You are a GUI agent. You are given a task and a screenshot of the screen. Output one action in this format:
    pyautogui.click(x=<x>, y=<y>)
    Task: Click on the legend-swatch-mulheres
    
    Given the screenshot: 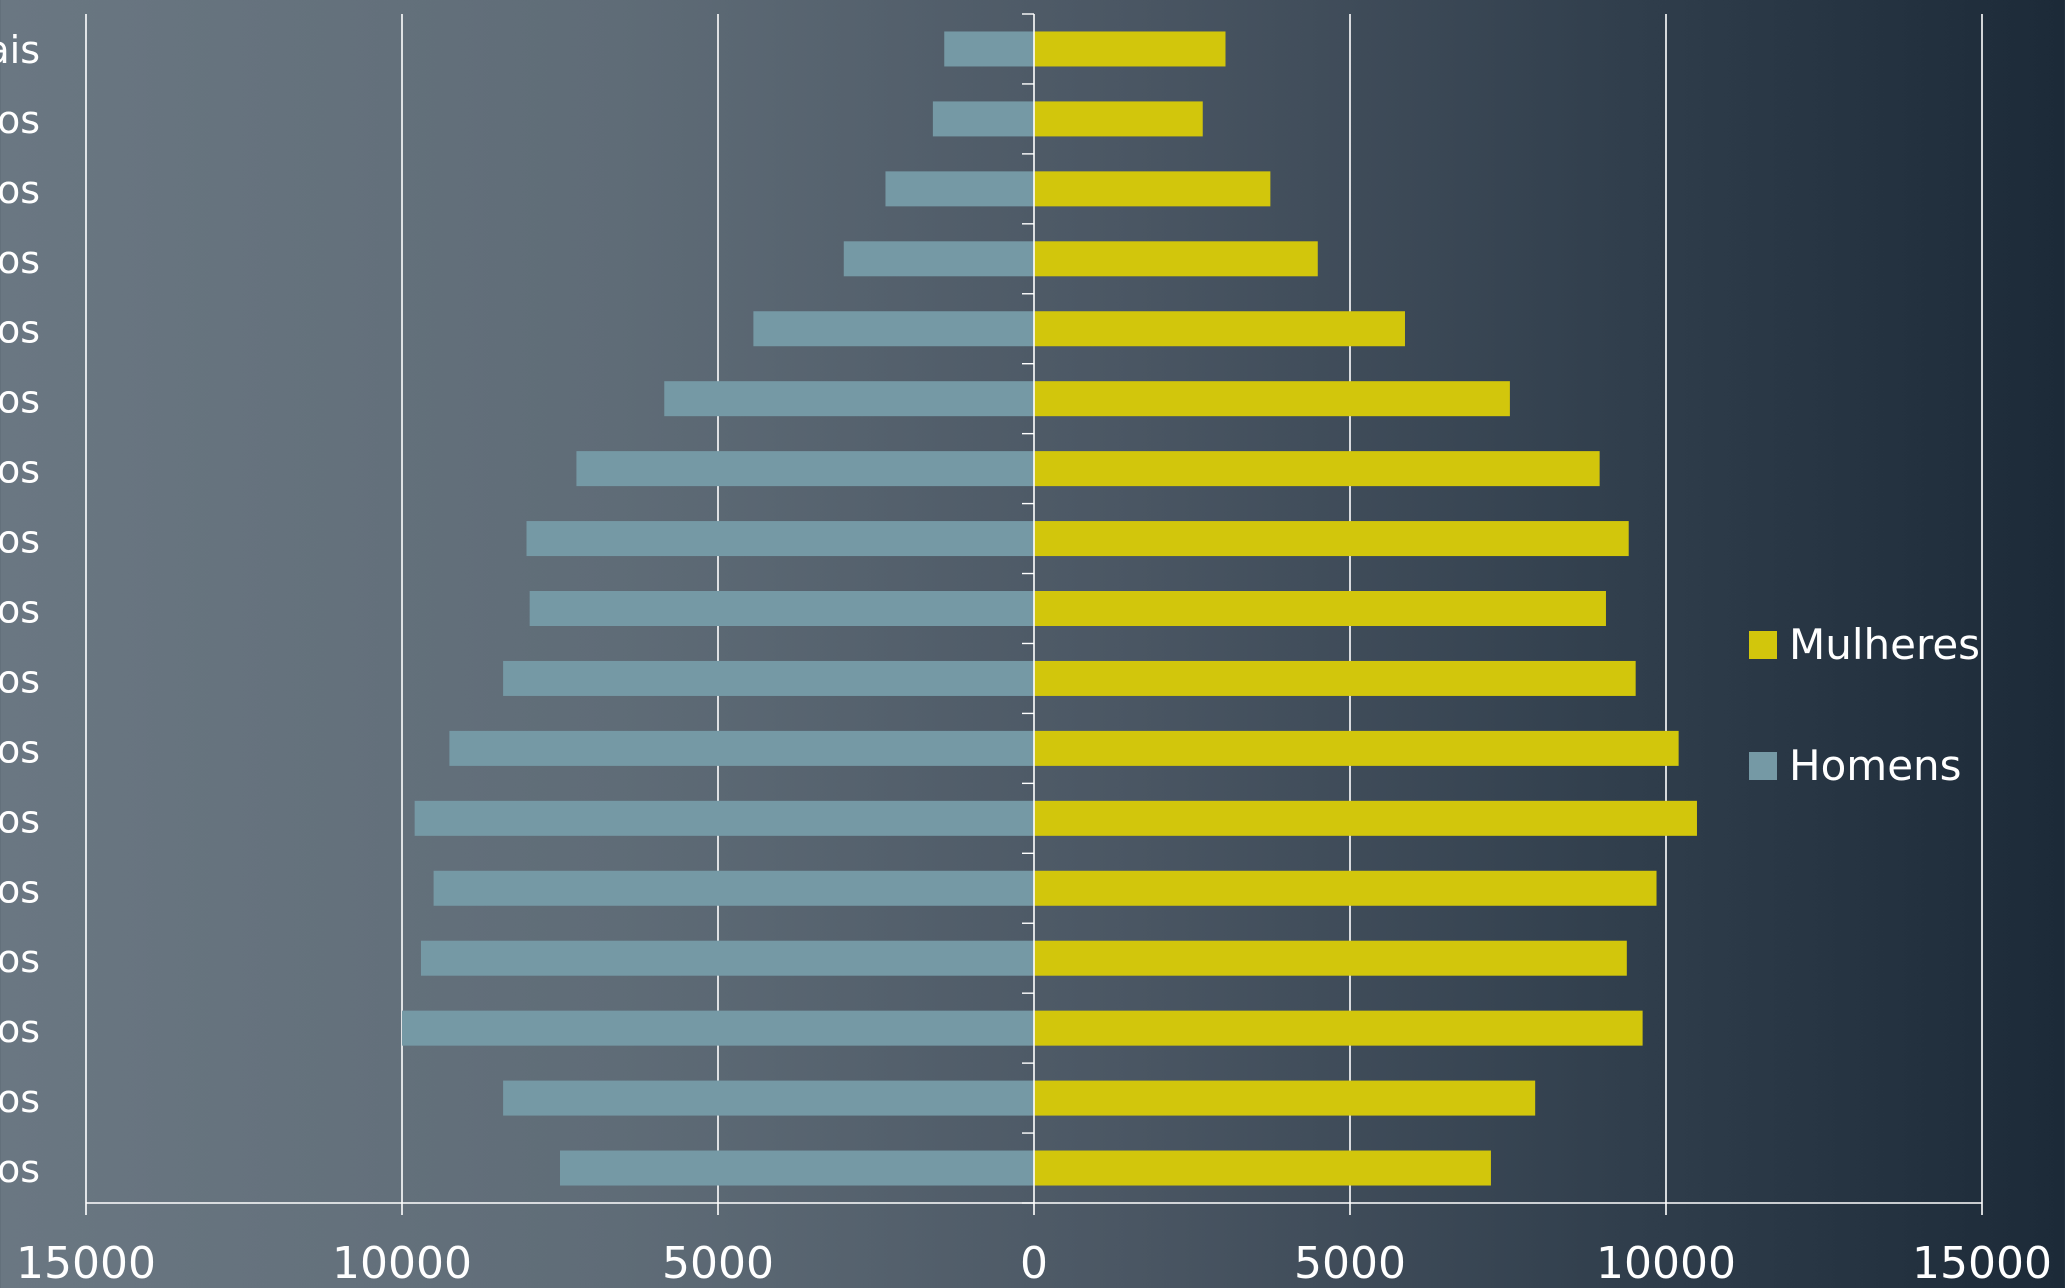 What is the action you would take?
    pyautogui.click(x=1763, y=645)
    